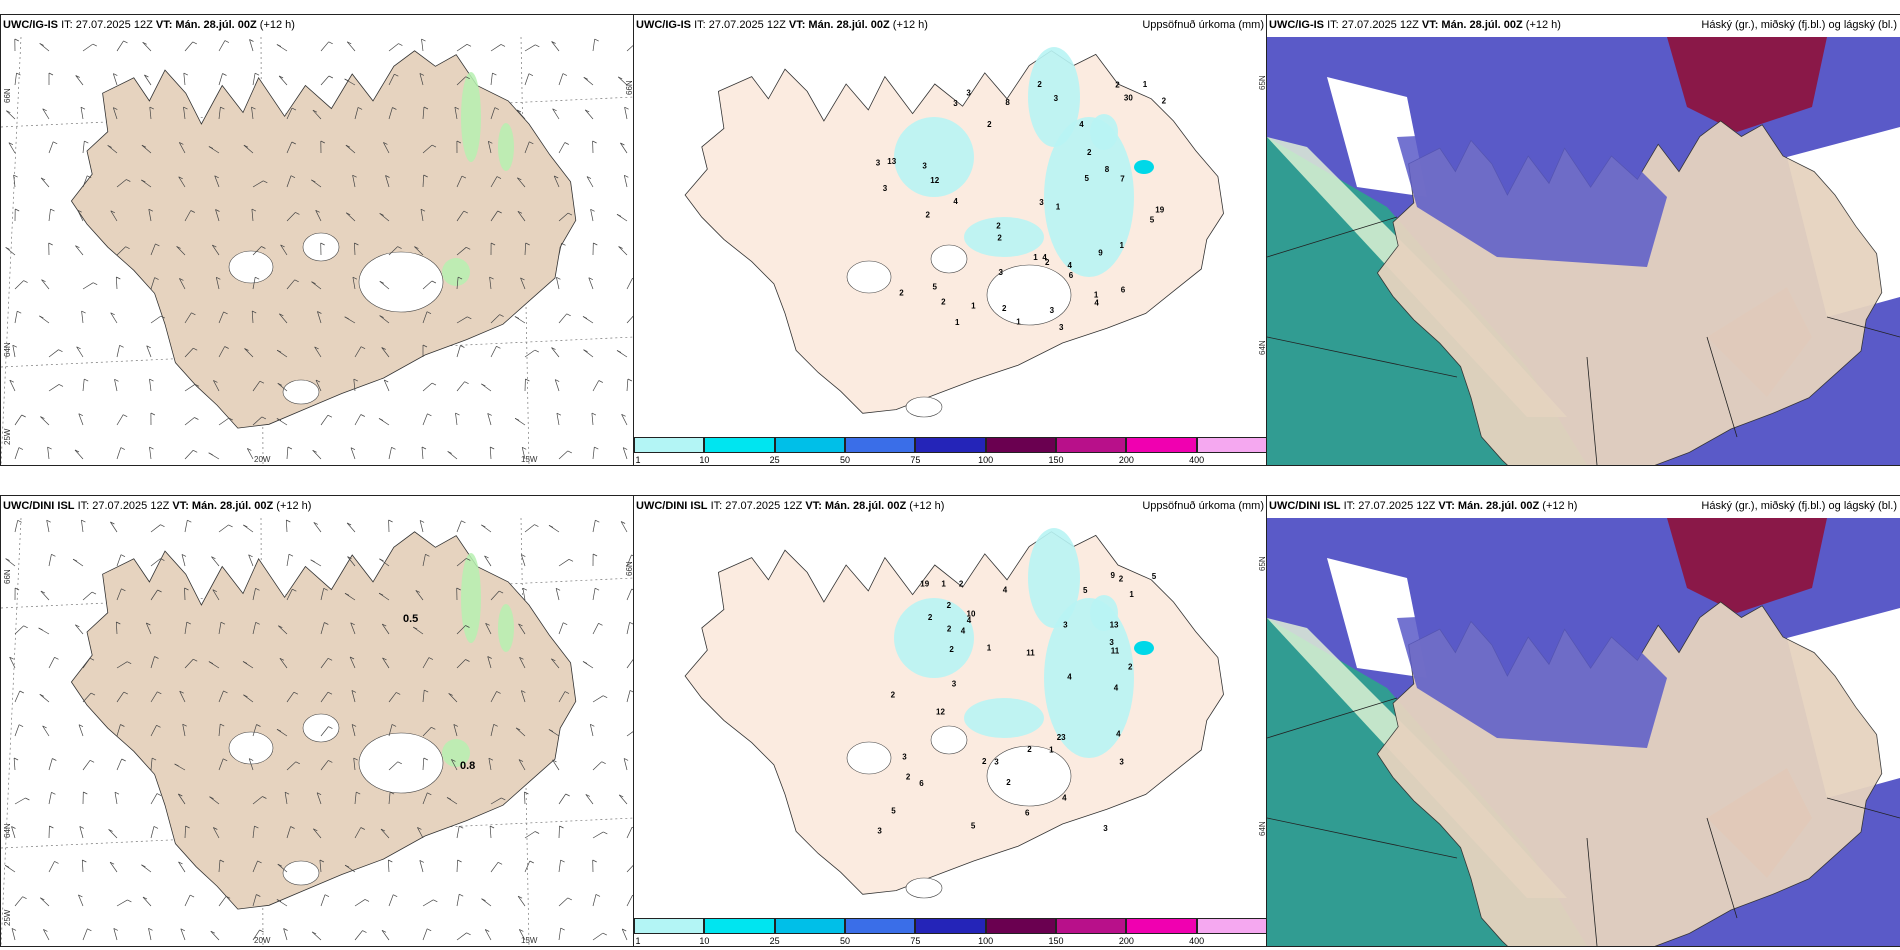 The height and width of the screenshot is (950, 1900). Describe the element at coordinates (1532, 197) in the screenshot. I see `high-cloud-over-land` at that location.